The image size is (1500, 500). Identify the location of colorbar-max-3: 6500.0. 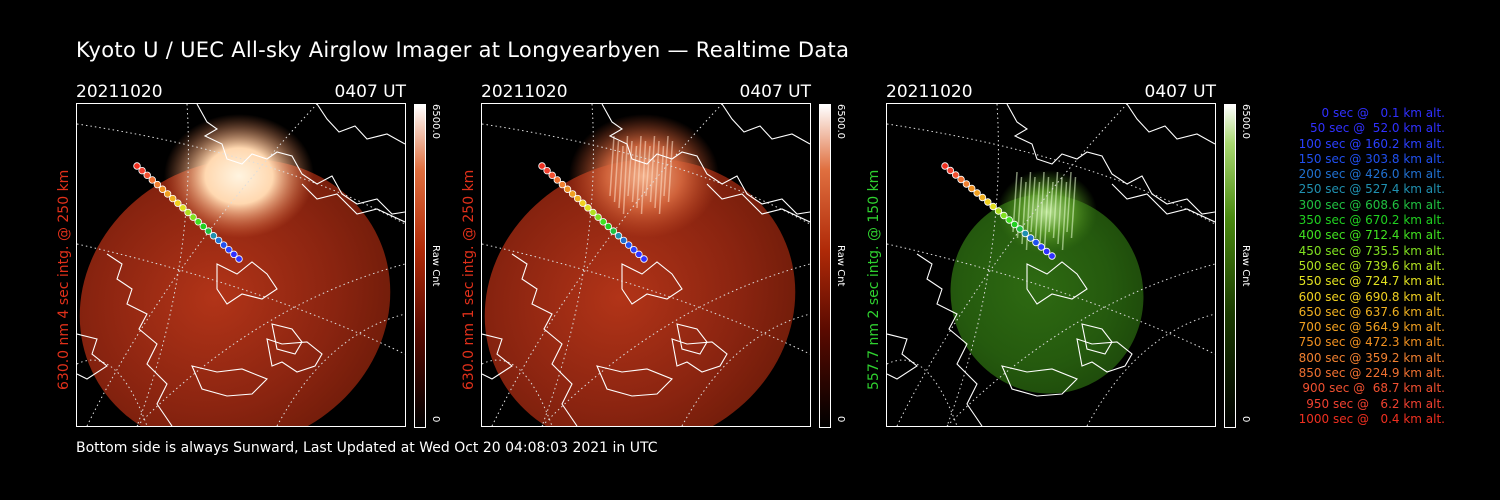
(1245, 121).